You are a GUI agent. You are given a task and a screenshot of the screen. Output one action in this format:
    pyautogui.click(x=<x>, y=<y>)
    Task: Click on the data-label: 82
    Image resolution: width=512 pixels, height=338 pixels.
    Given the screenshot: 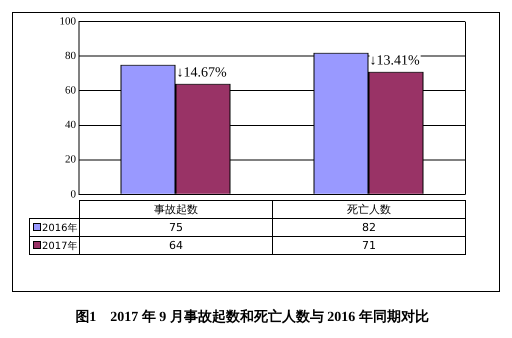 What is the action you would take?
    pyautogui.click(x=369, y=227)
    